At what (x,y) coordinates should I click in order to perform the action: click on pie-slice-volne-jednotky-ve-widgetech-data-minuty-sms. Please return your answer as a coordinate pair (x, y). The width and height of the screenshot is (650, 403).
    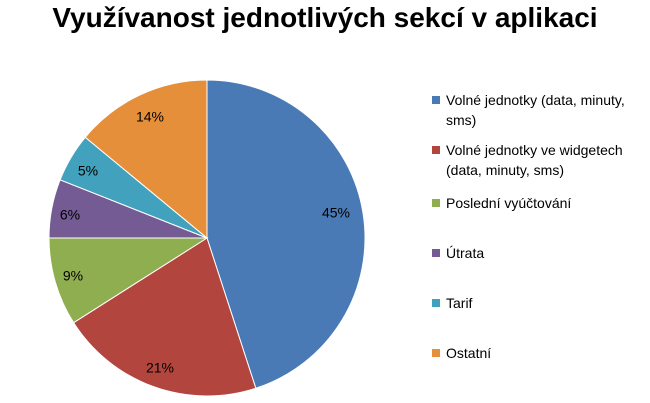
    Looking at the image, I should click on (164, 317).